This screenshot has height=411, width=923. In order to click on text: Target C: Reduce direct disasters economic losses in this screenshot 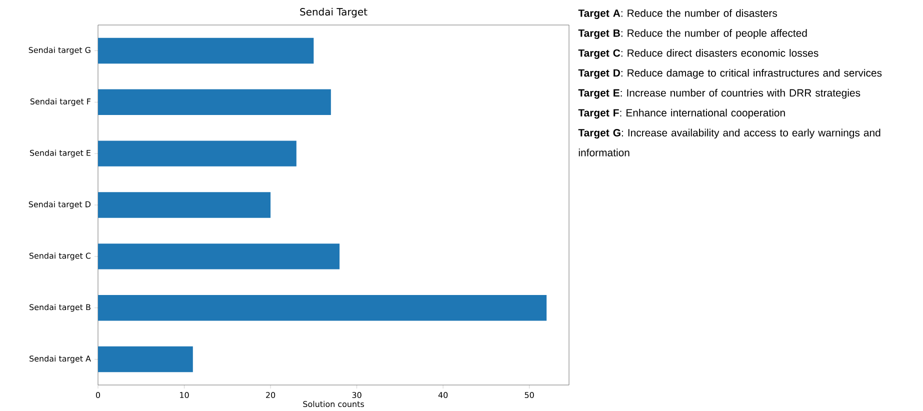, I will do `click(698, 54)`.